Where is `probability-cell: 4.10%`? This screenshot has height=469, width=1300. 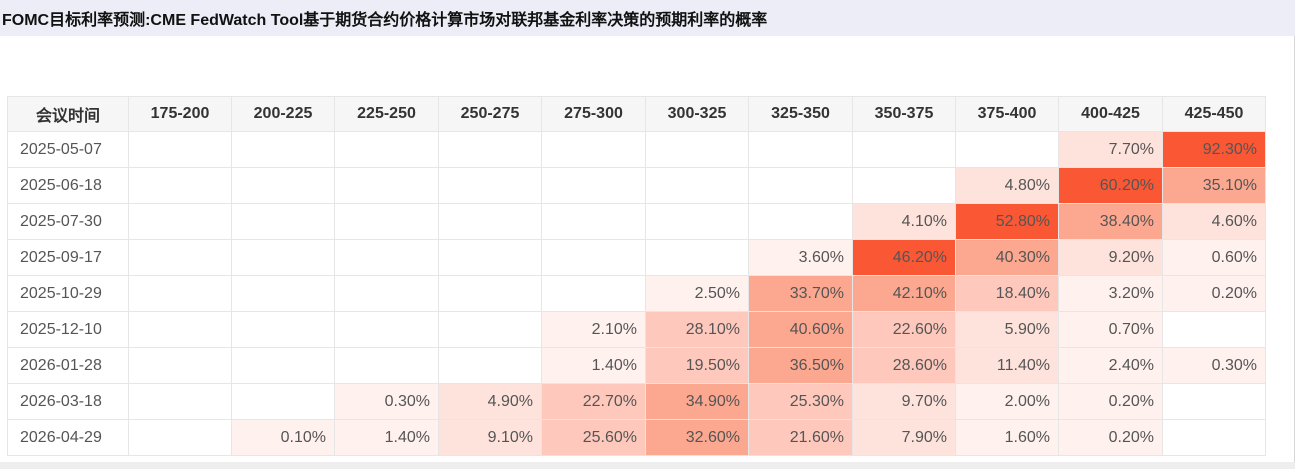 probability-cell: 4.10% is located at coordinates (904, 221).